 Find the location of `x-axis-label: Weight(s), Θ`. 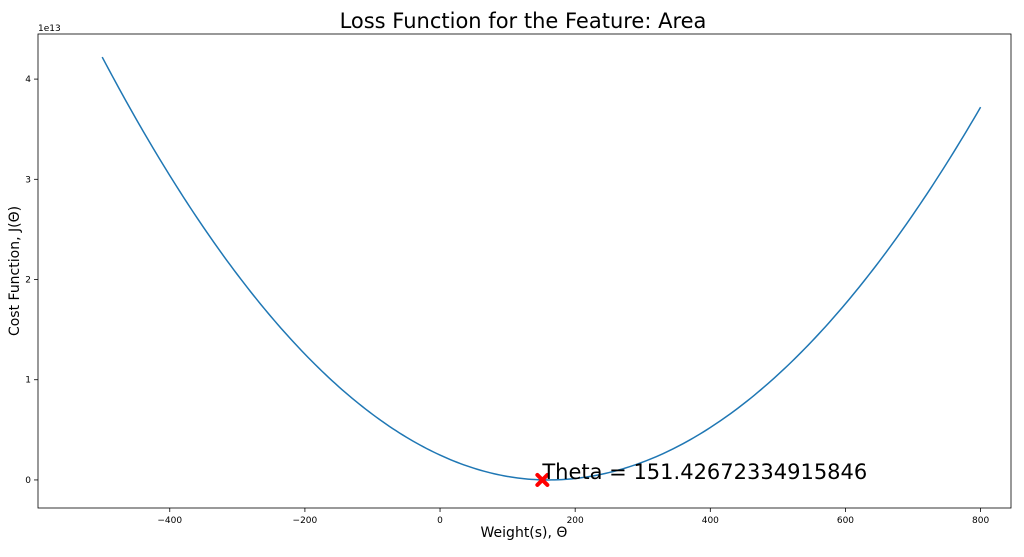

x-axis-label: Weight(s), Θ is located at coordinates (524, 533).